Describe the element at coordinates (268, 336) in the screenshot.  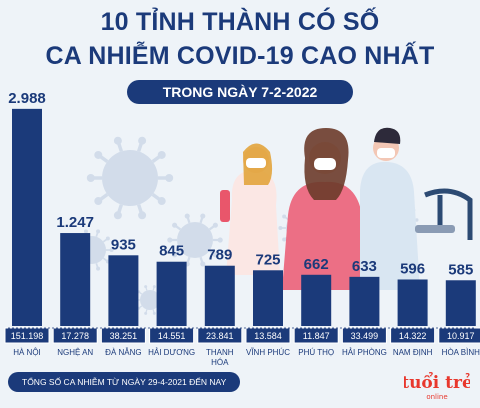
I see `total-label: 13.584` at that location.